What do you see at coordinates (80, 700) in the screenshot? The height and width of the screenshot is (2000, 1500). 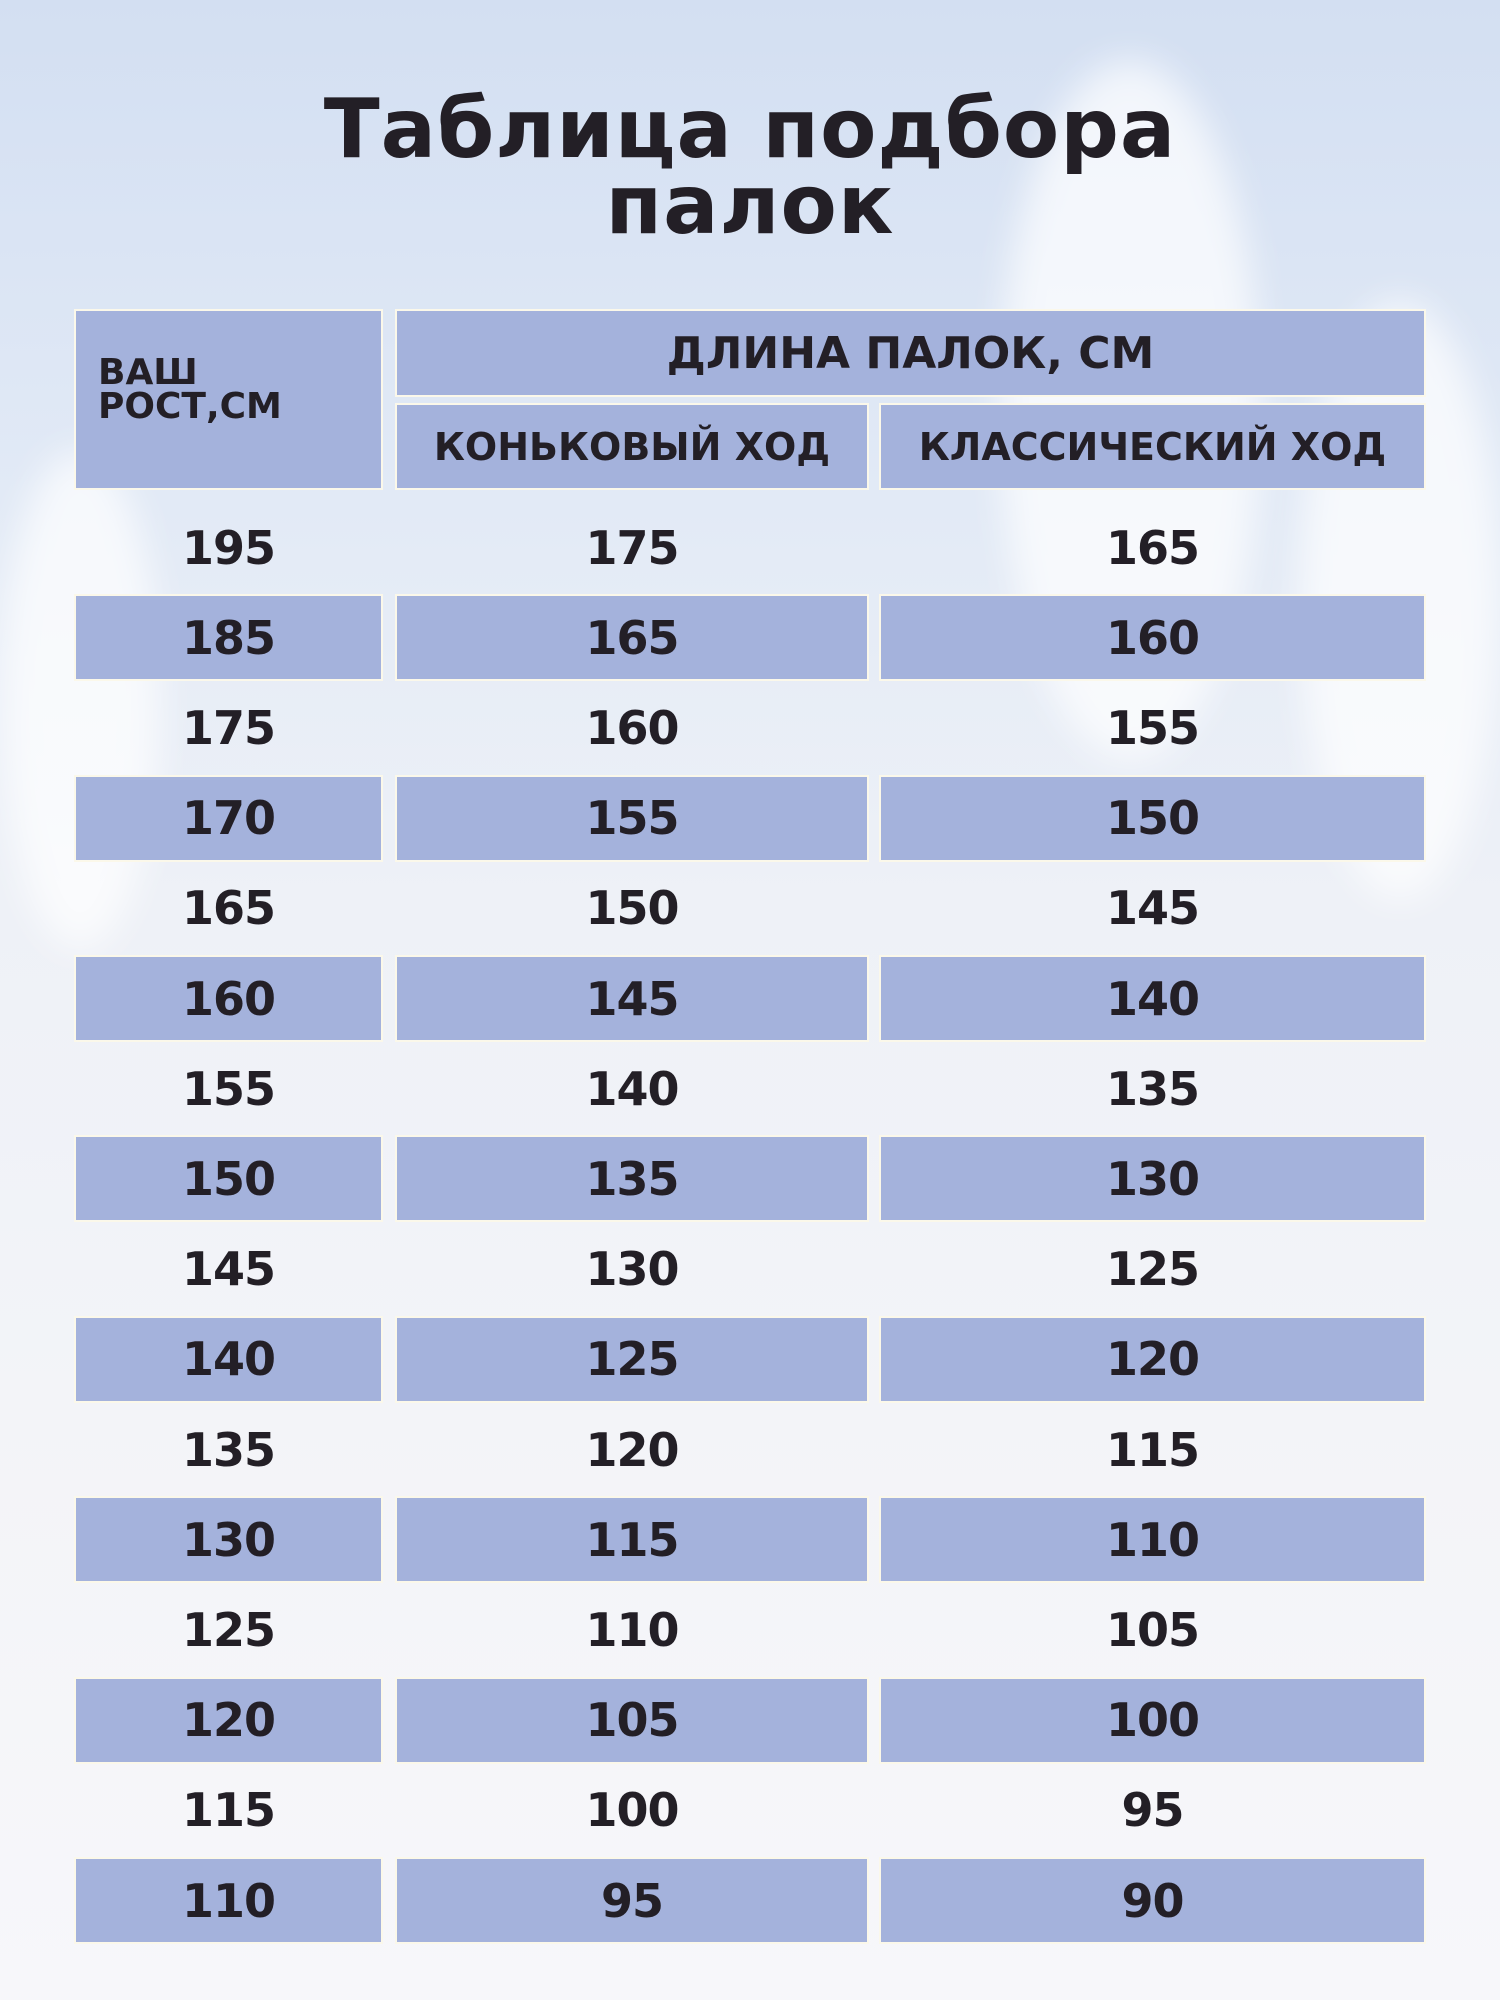 I see `snowy-tree-decoration` at bounding box center [80, 700].